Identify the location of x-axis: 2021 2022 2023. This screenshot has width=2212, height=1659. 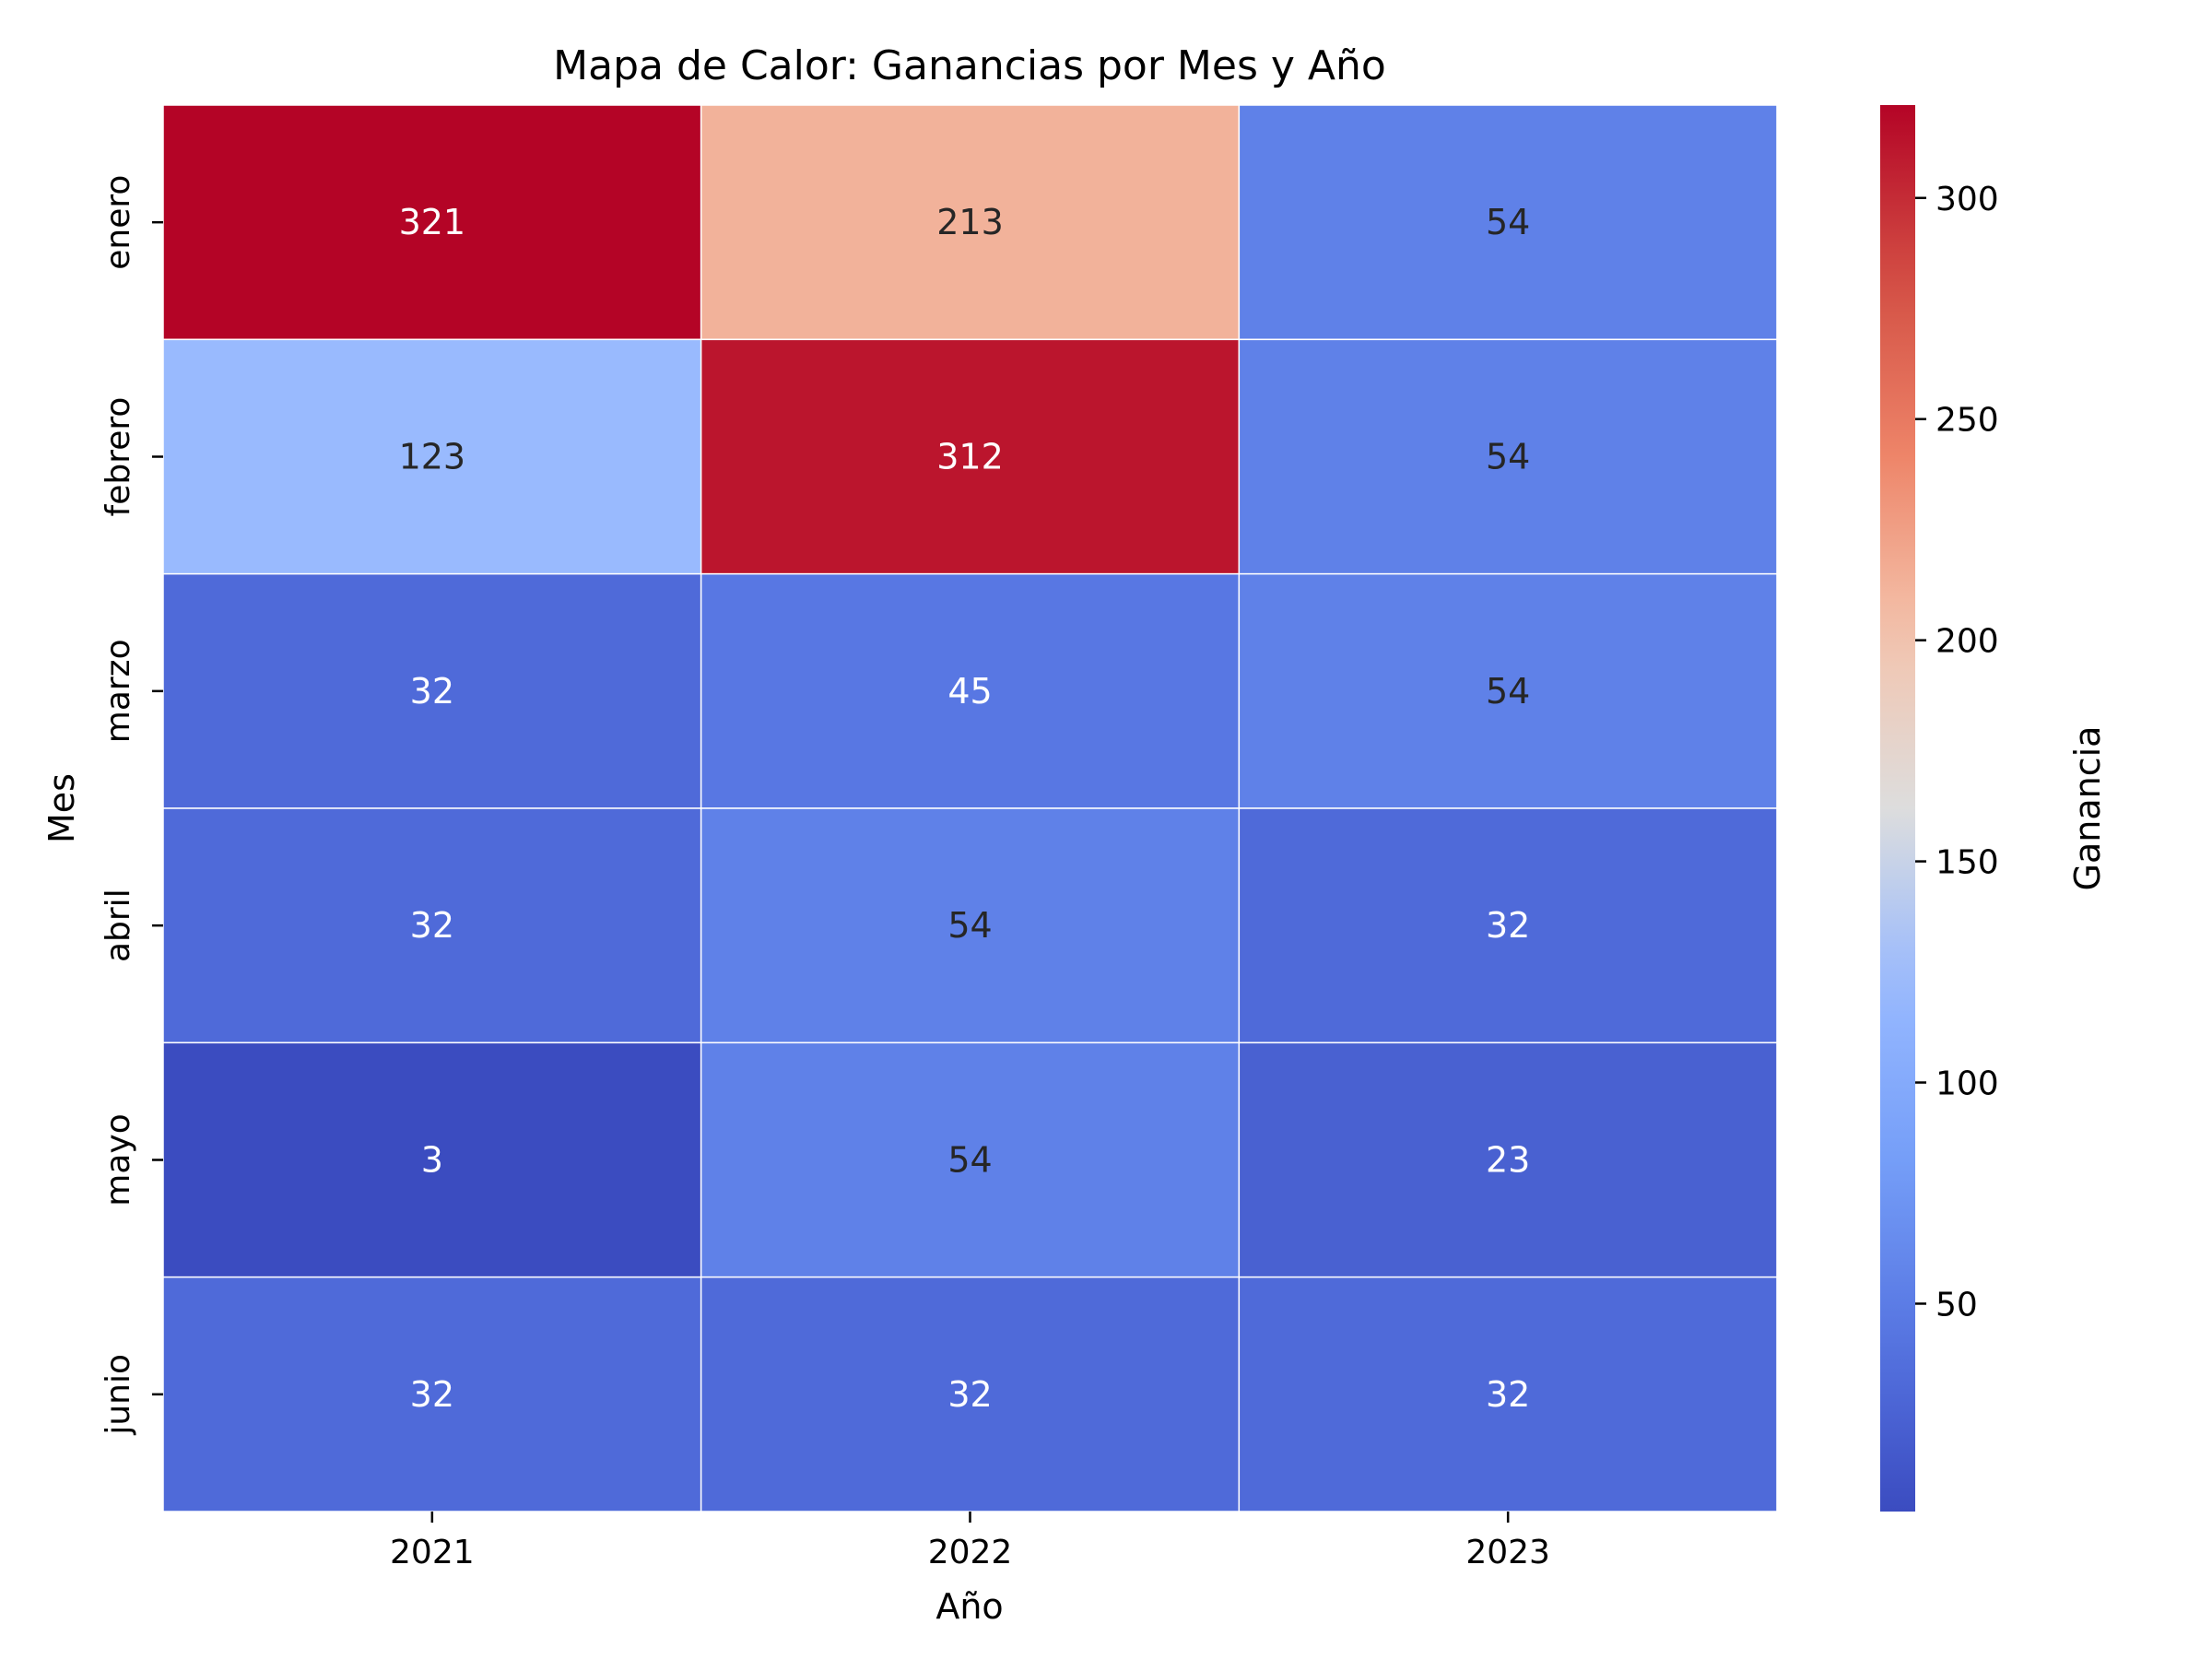
(970, 1541).